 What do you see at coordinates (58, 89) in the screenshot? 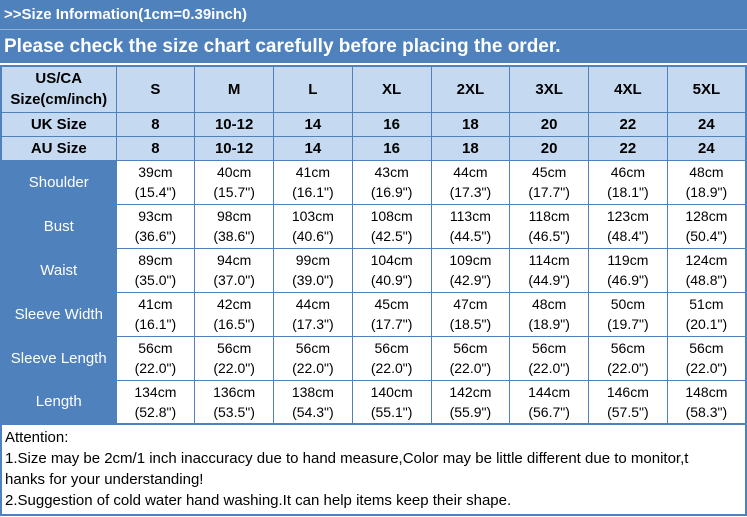
I see `corner-header-us-ca-size: US/CA Size(cm/inch)` at bounding box center [58, 89].